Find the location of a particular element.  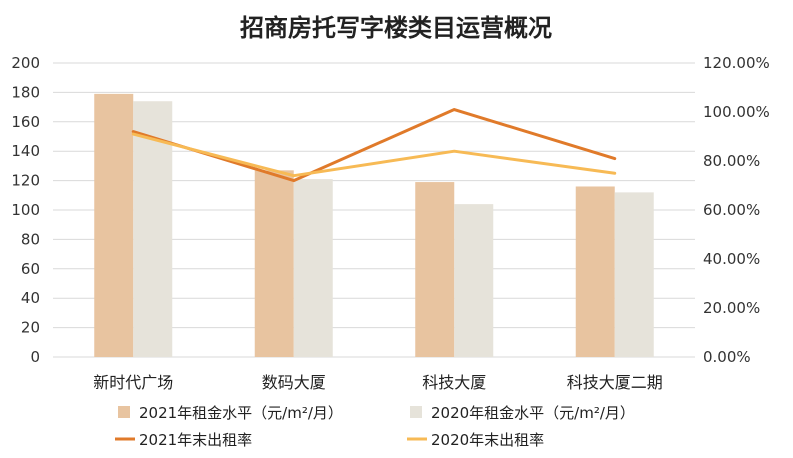

right-tick-label: 60.00% is located at coordinates (731, 210).